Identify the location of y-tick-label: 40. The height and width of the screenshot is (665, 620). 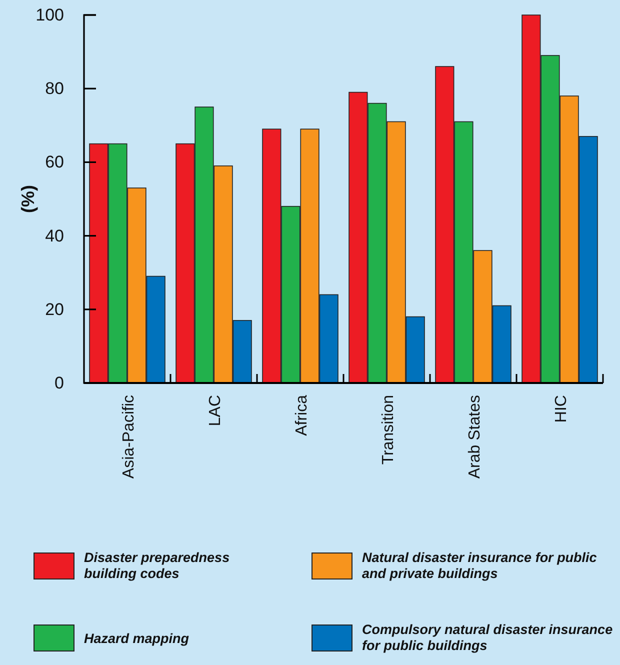
(54, 236).